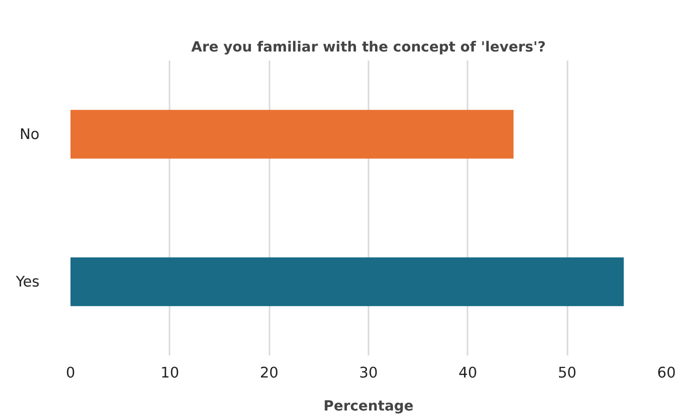  I want to click on x-axis-title: Percentage, so click(368, 406).